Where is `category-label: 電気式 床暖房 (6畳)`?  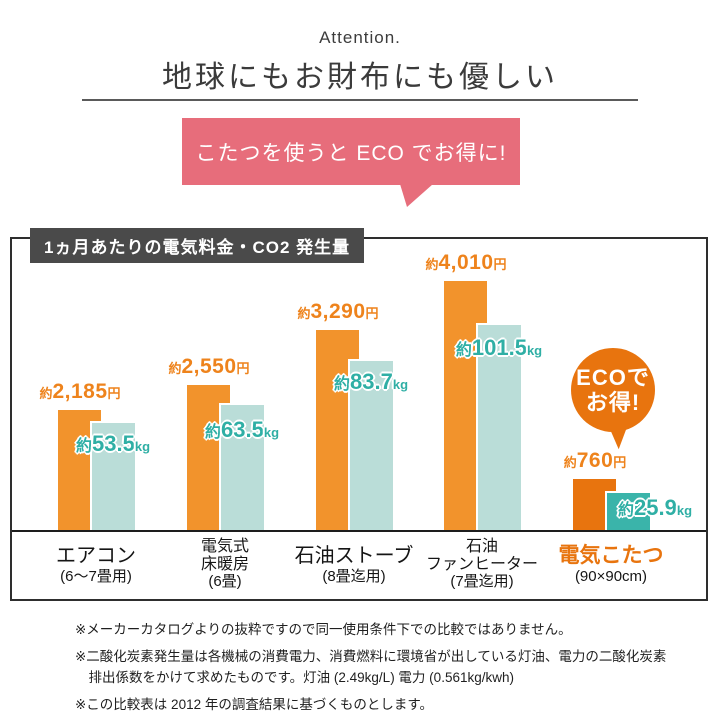
category-label: 電気式 床暖房 (6畳) is located at coordinates (225, 565).